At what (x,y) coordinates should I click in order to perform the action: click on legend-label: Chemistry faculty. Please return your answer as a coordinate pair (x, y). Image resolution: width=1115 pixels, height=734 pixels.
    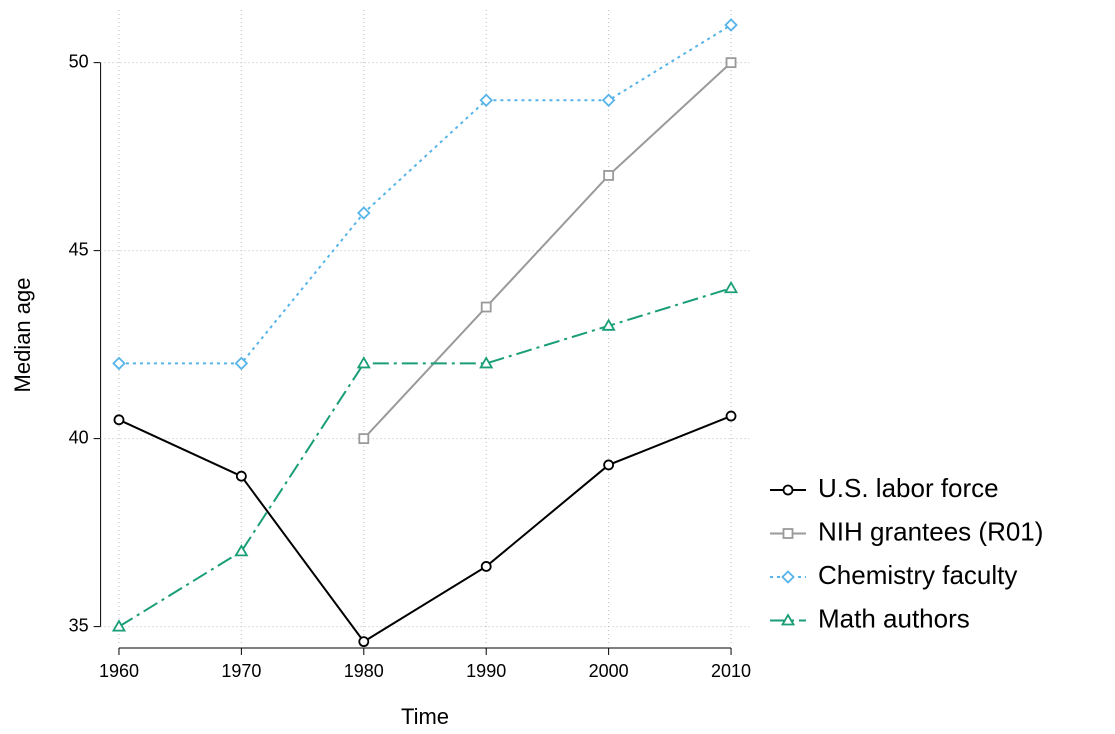
    Looking at the image, I should click on (917, 575).